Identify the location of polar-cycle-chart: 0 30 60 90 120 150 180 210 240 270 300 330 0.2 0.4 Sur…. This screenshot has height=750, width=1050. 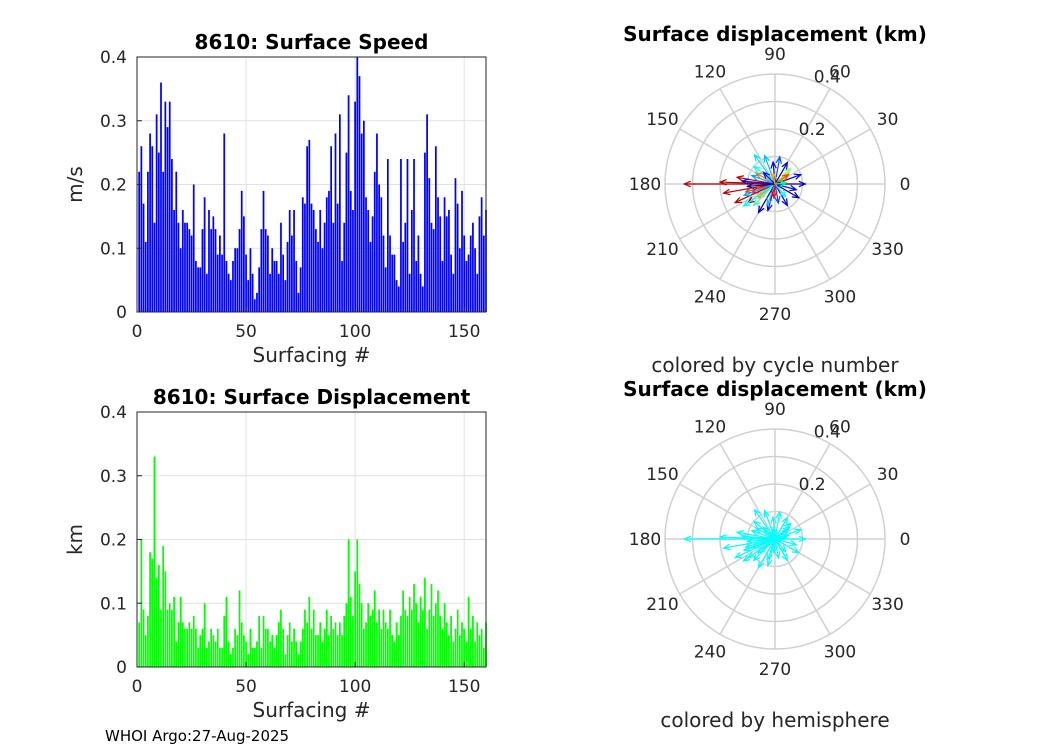
(775, 199).